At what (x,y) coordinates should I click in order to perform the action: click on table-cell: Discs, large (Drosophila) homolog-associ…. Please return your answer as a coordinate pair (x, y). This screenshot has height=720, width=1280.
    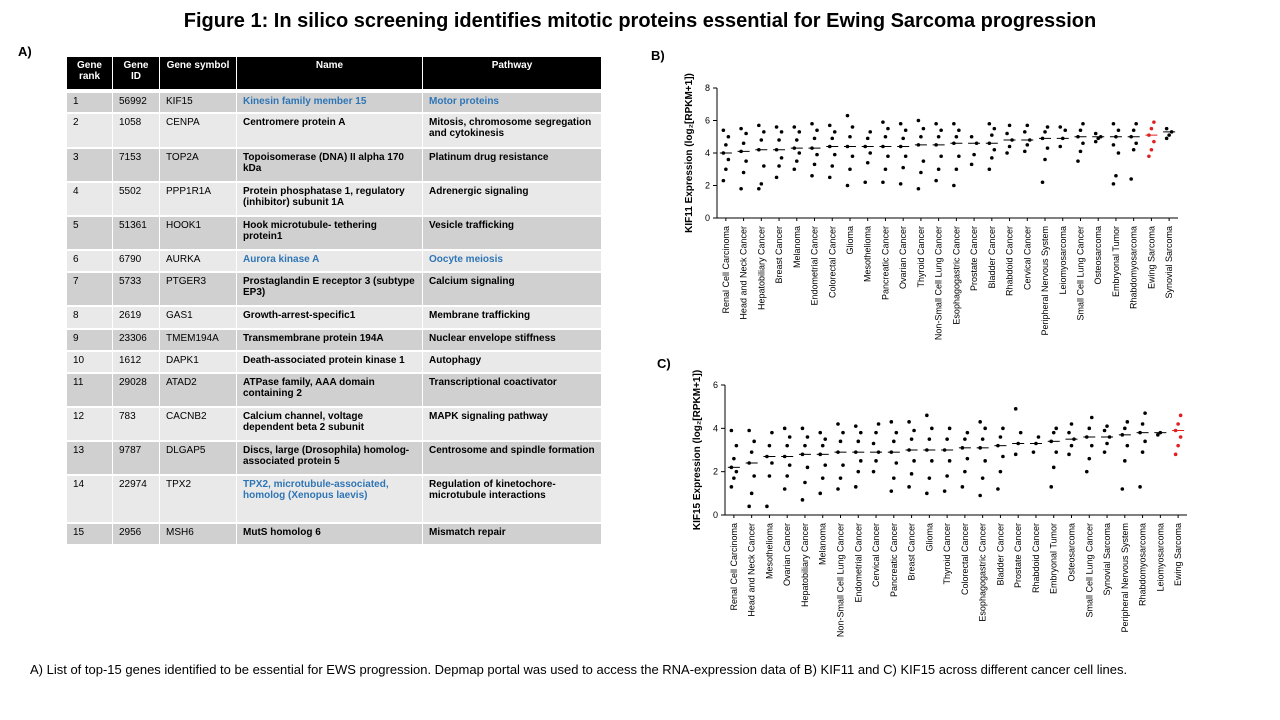
    Looking at the image, I should click on (330, 458).